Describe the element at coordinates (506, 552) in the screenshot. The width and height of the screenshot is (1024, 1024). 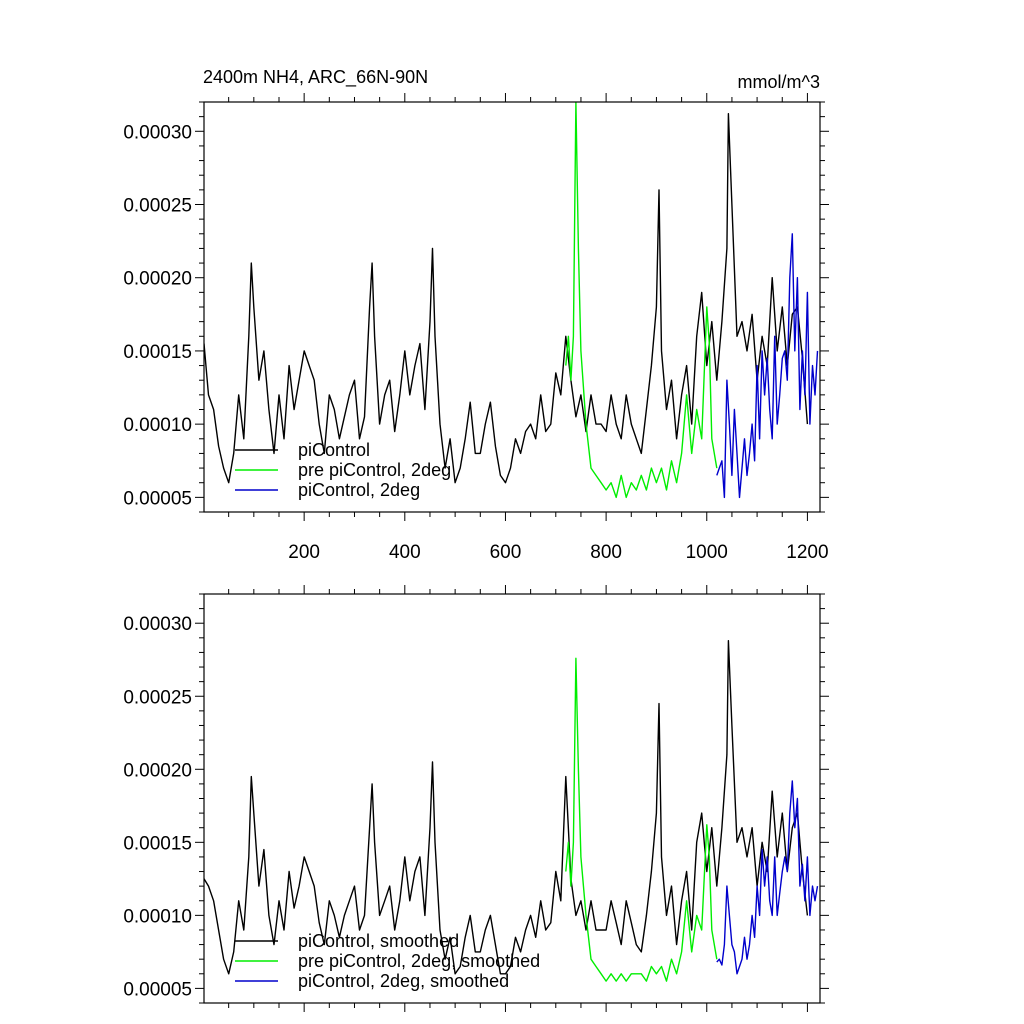
I see `x-tick-label: 600` at that location.